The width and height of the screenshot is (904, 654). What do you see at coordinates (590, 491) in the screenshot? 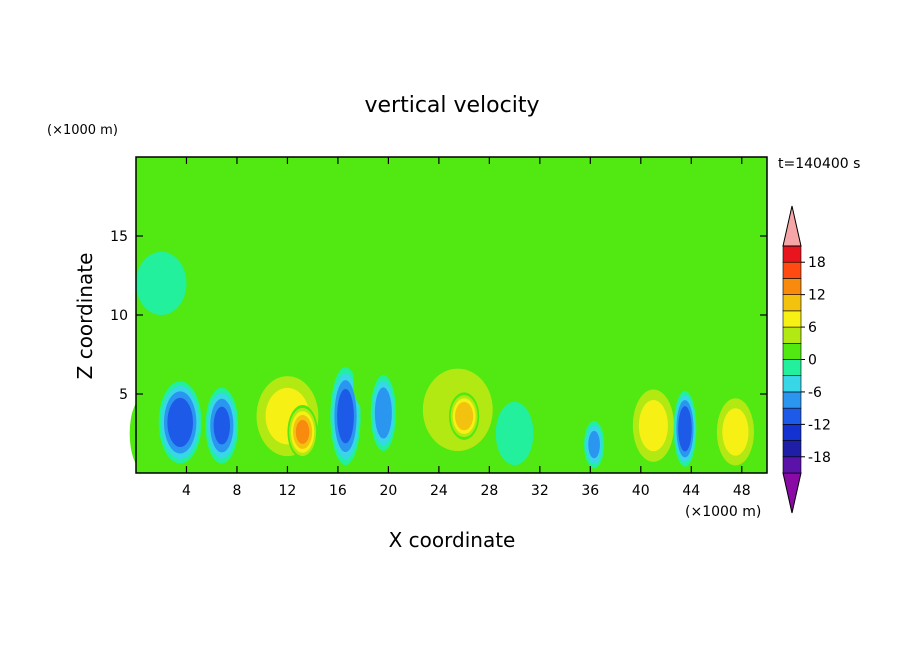
I see `x-tick-label: 36` at bounding box center [590, 491].